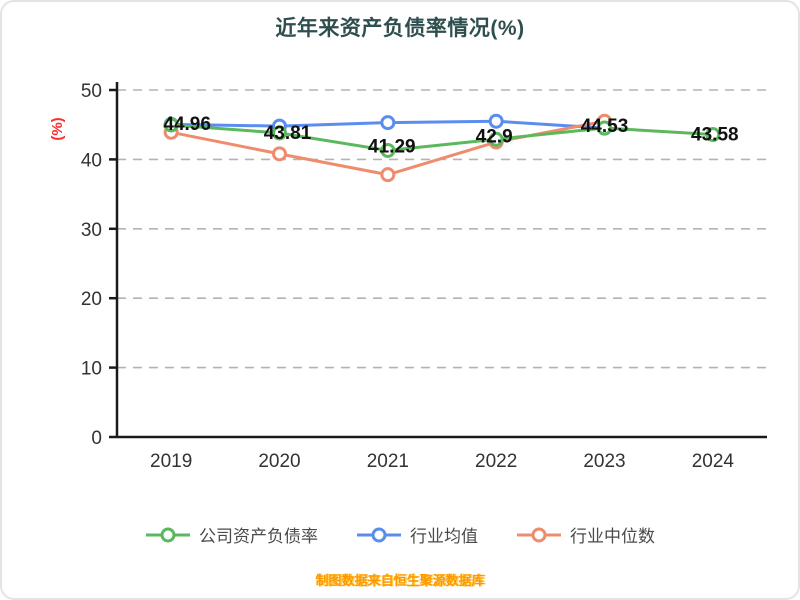 The height and width of the screenshot is (600, 800). I want to click on legend-item-company-ratio: 公司资产负债率, so click(231, 534).